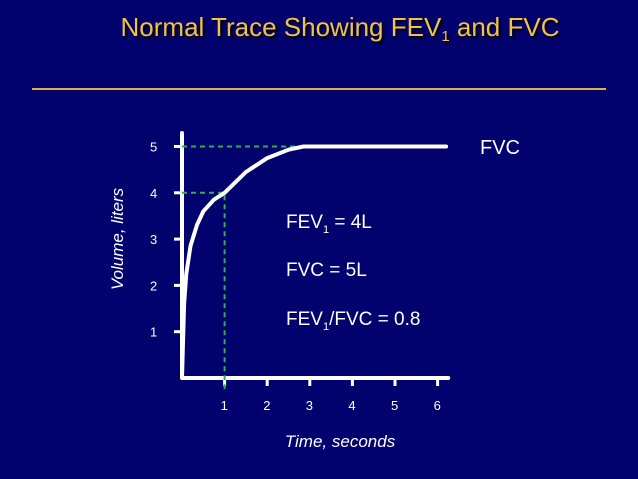 Image resolution: width=638 pixels, height=479 pixels. What do you see at coordinates (309, 405) in the screenshot?
I see `x-tick-label-3: 3` at bounding box center [309, 405].